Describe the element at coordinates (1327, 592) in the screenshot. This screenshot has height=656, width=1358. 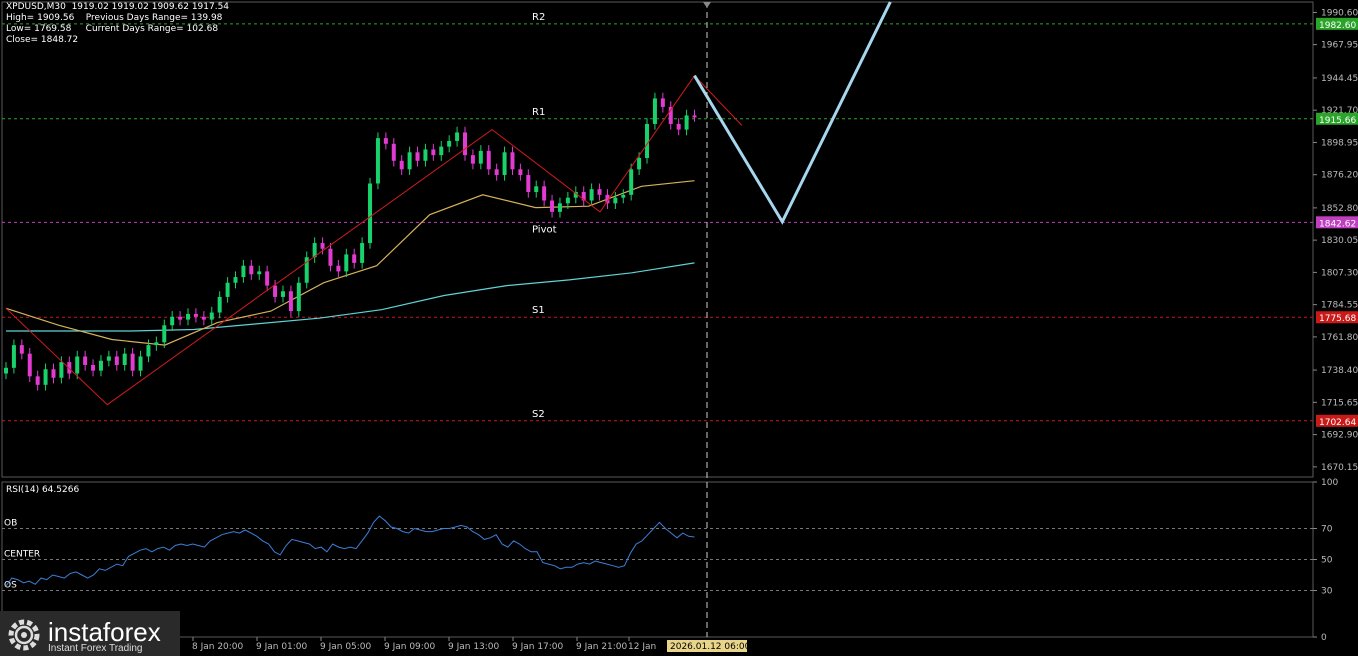
I see `rsi-tick-label: 30` at that location.